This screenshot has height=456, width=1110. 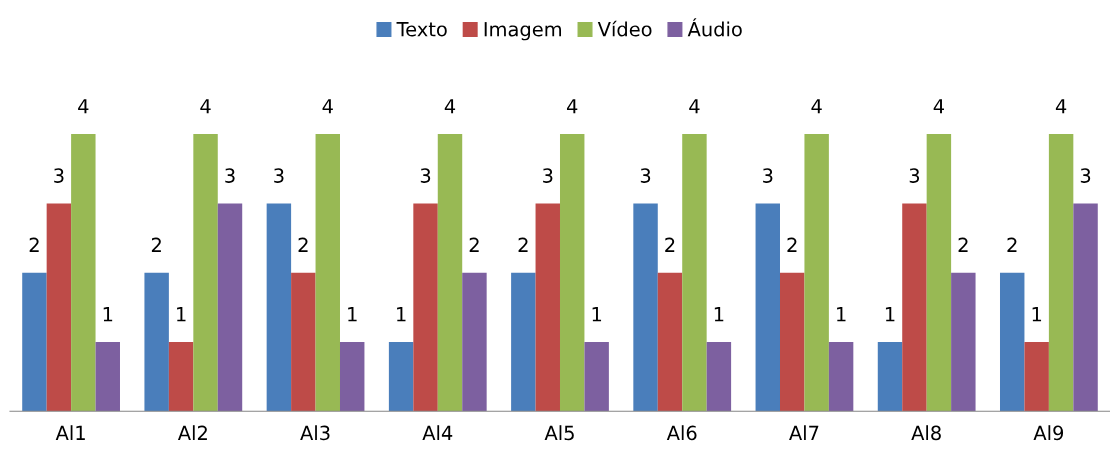 What do you see at coordinates (523, 31) in the screenshot?
I see `legend-label: Imagem` at bounding box center [523, 31].